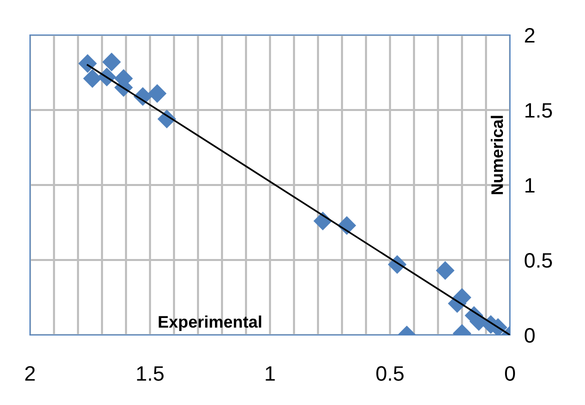  What do you see at coordinates (30, 373) in the screenshot?
I see `x-tick-label: 2` at bounding box center [30, 373].